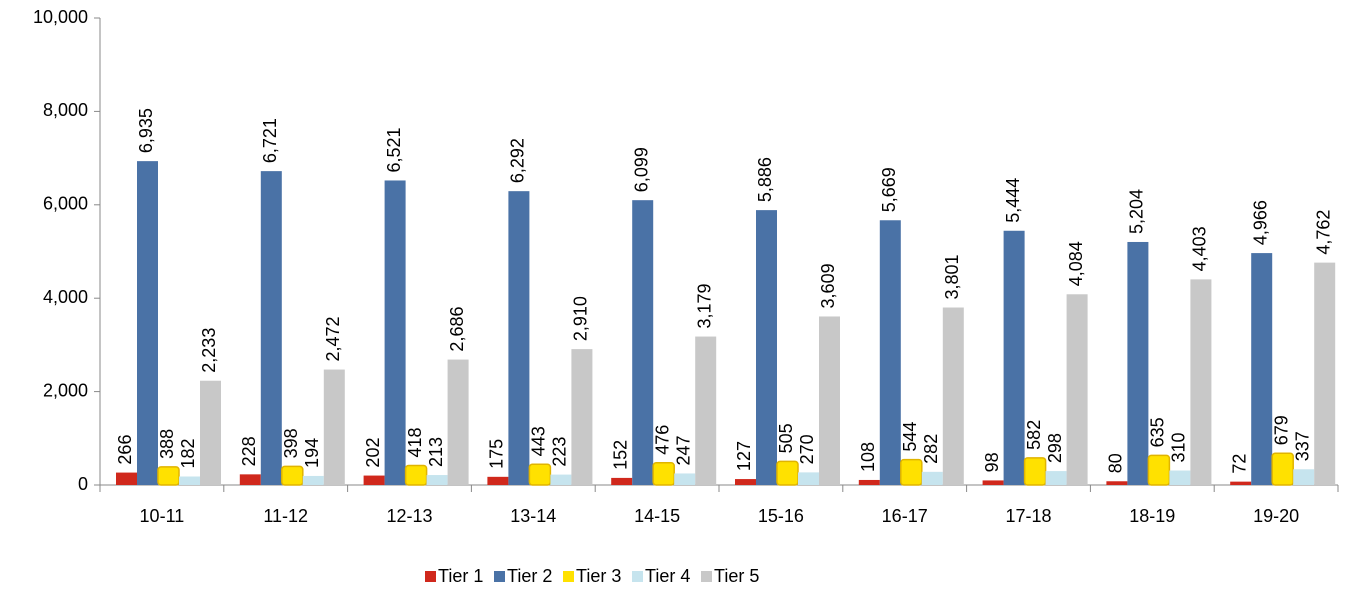 The image size is (1356, 600). I want to click on data-label: 679, so click(1281, 430).